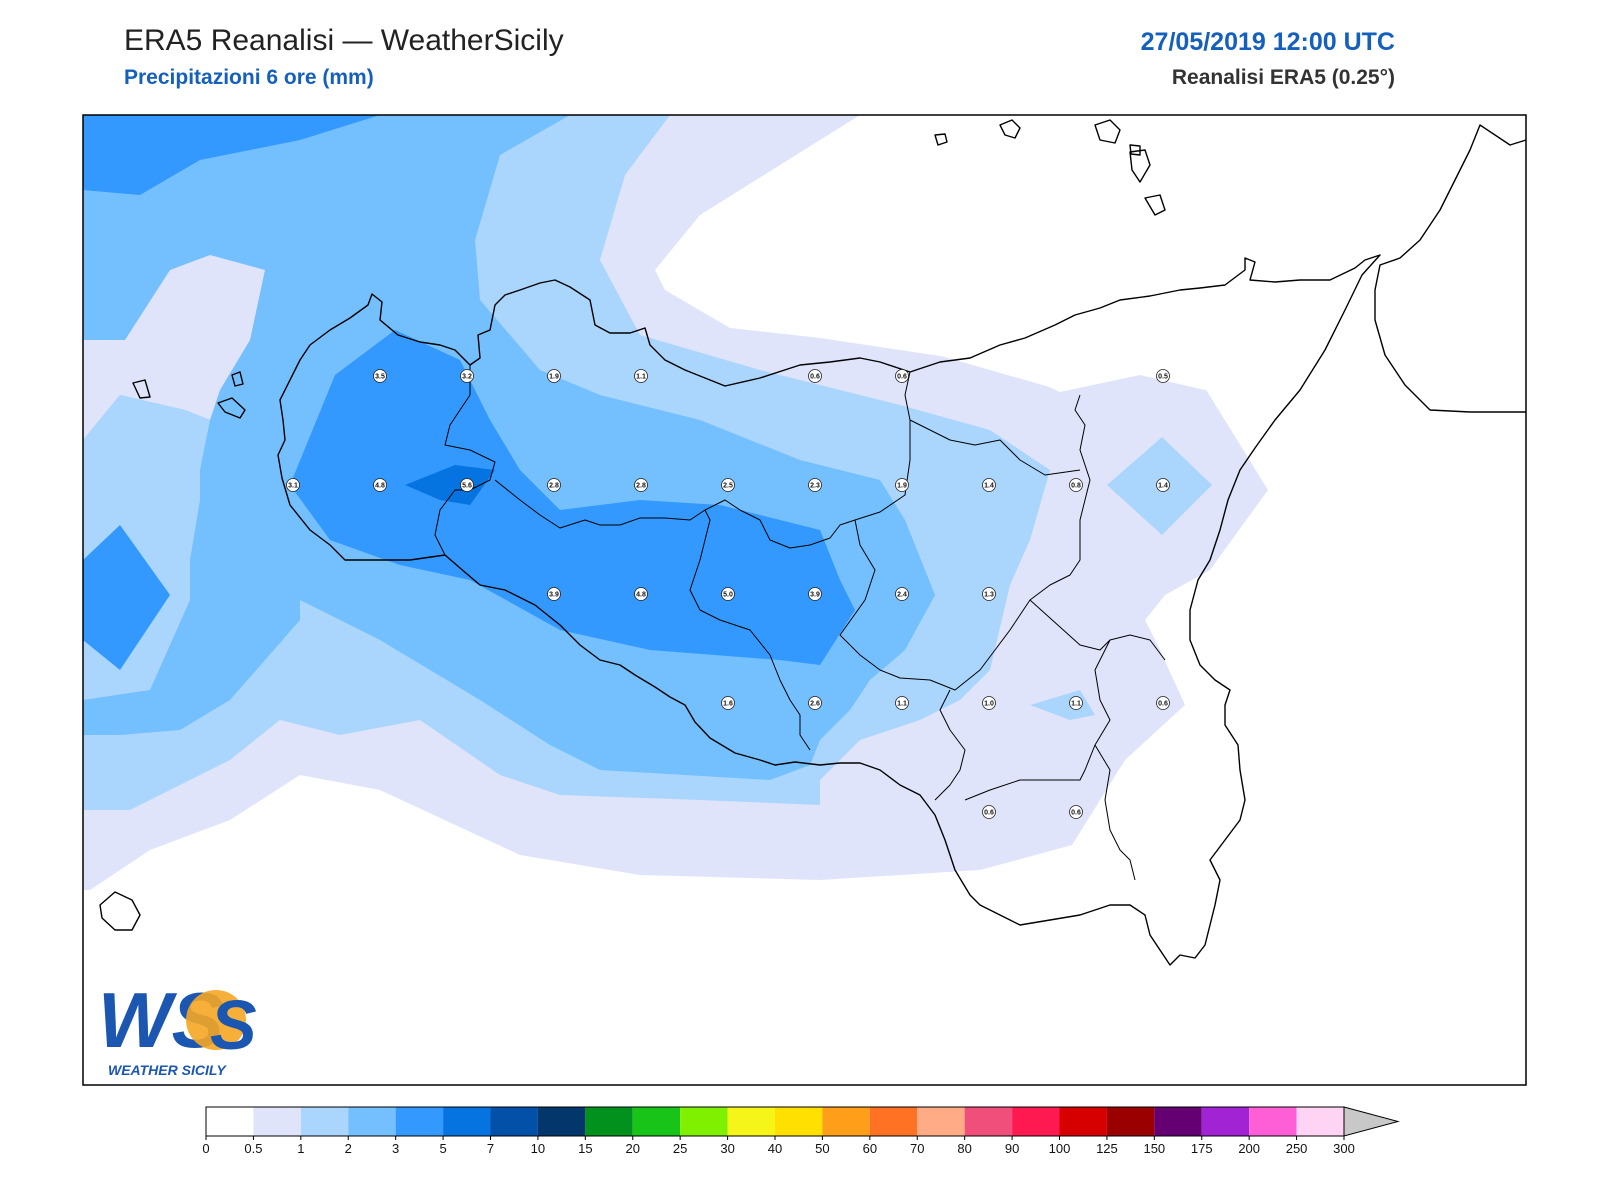 This screenshot has width=1600, height=1200. Describe the element at coordinates (1267, 42) in the screenshot. I see `valid-datetime: 27/05/2019 12:00 UTC` at that location.